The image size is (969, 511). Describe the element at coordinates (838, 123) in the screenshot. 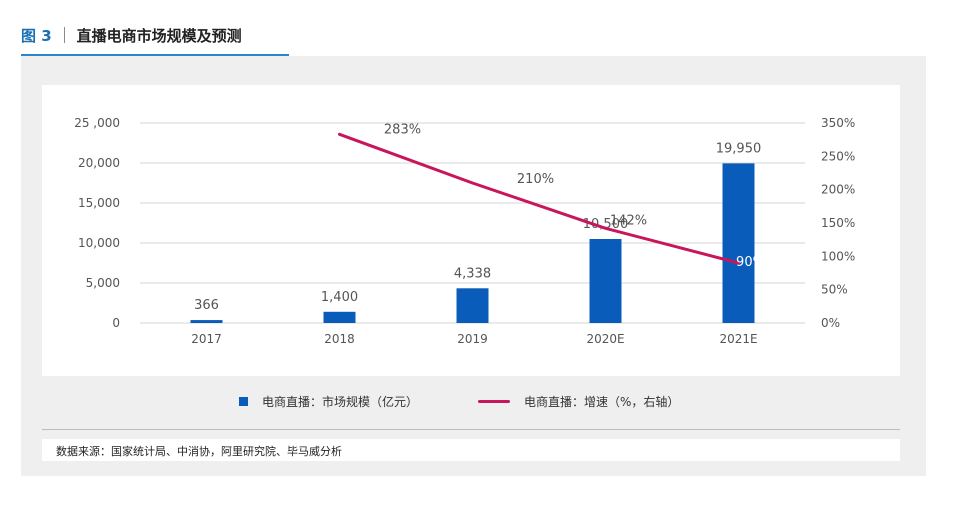

I see `y-right-tick-label: 350%` at that location.